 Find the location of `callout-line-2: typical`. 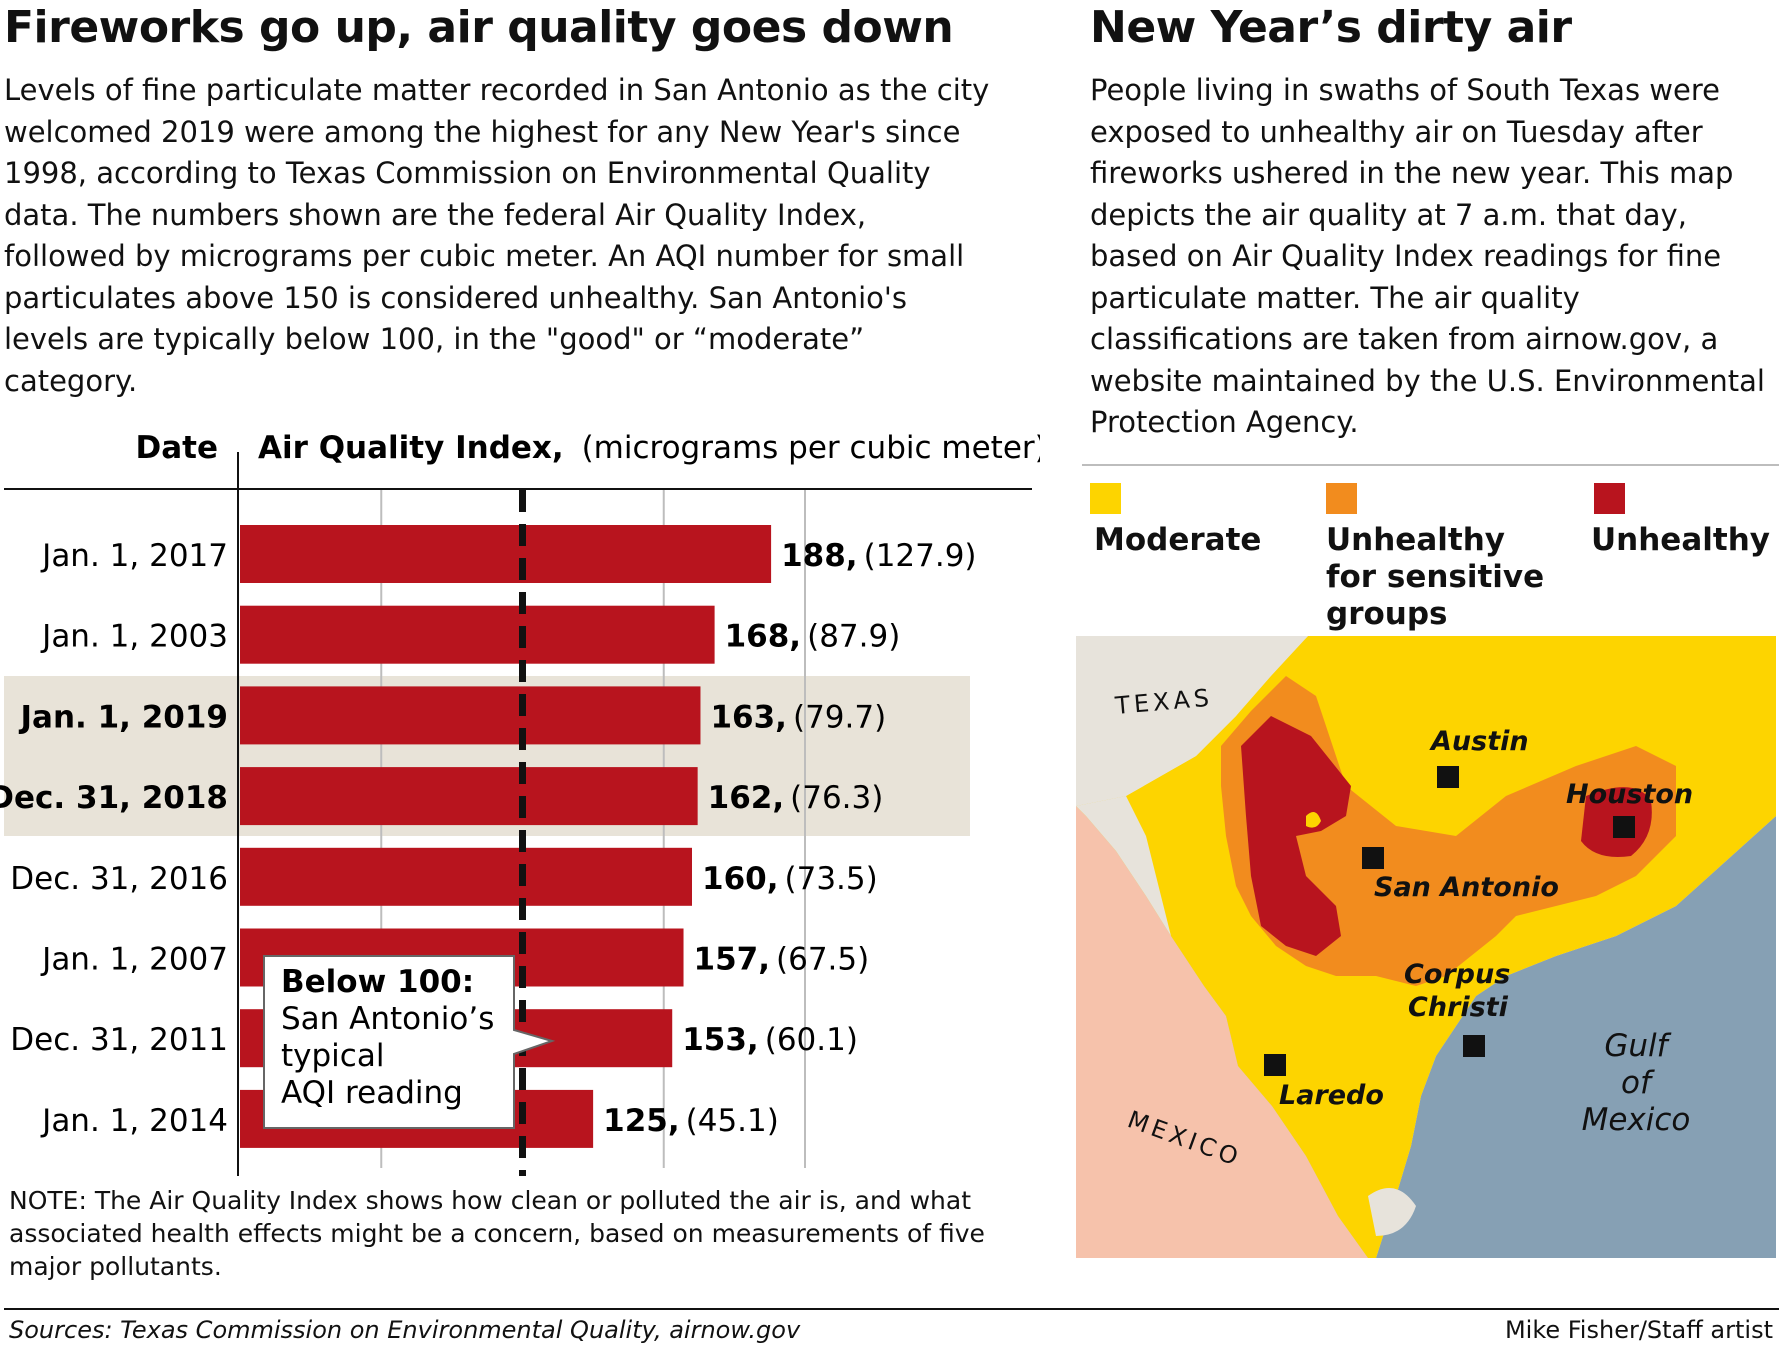

callout-line-2: typical is located at coordinates (332, 1056).